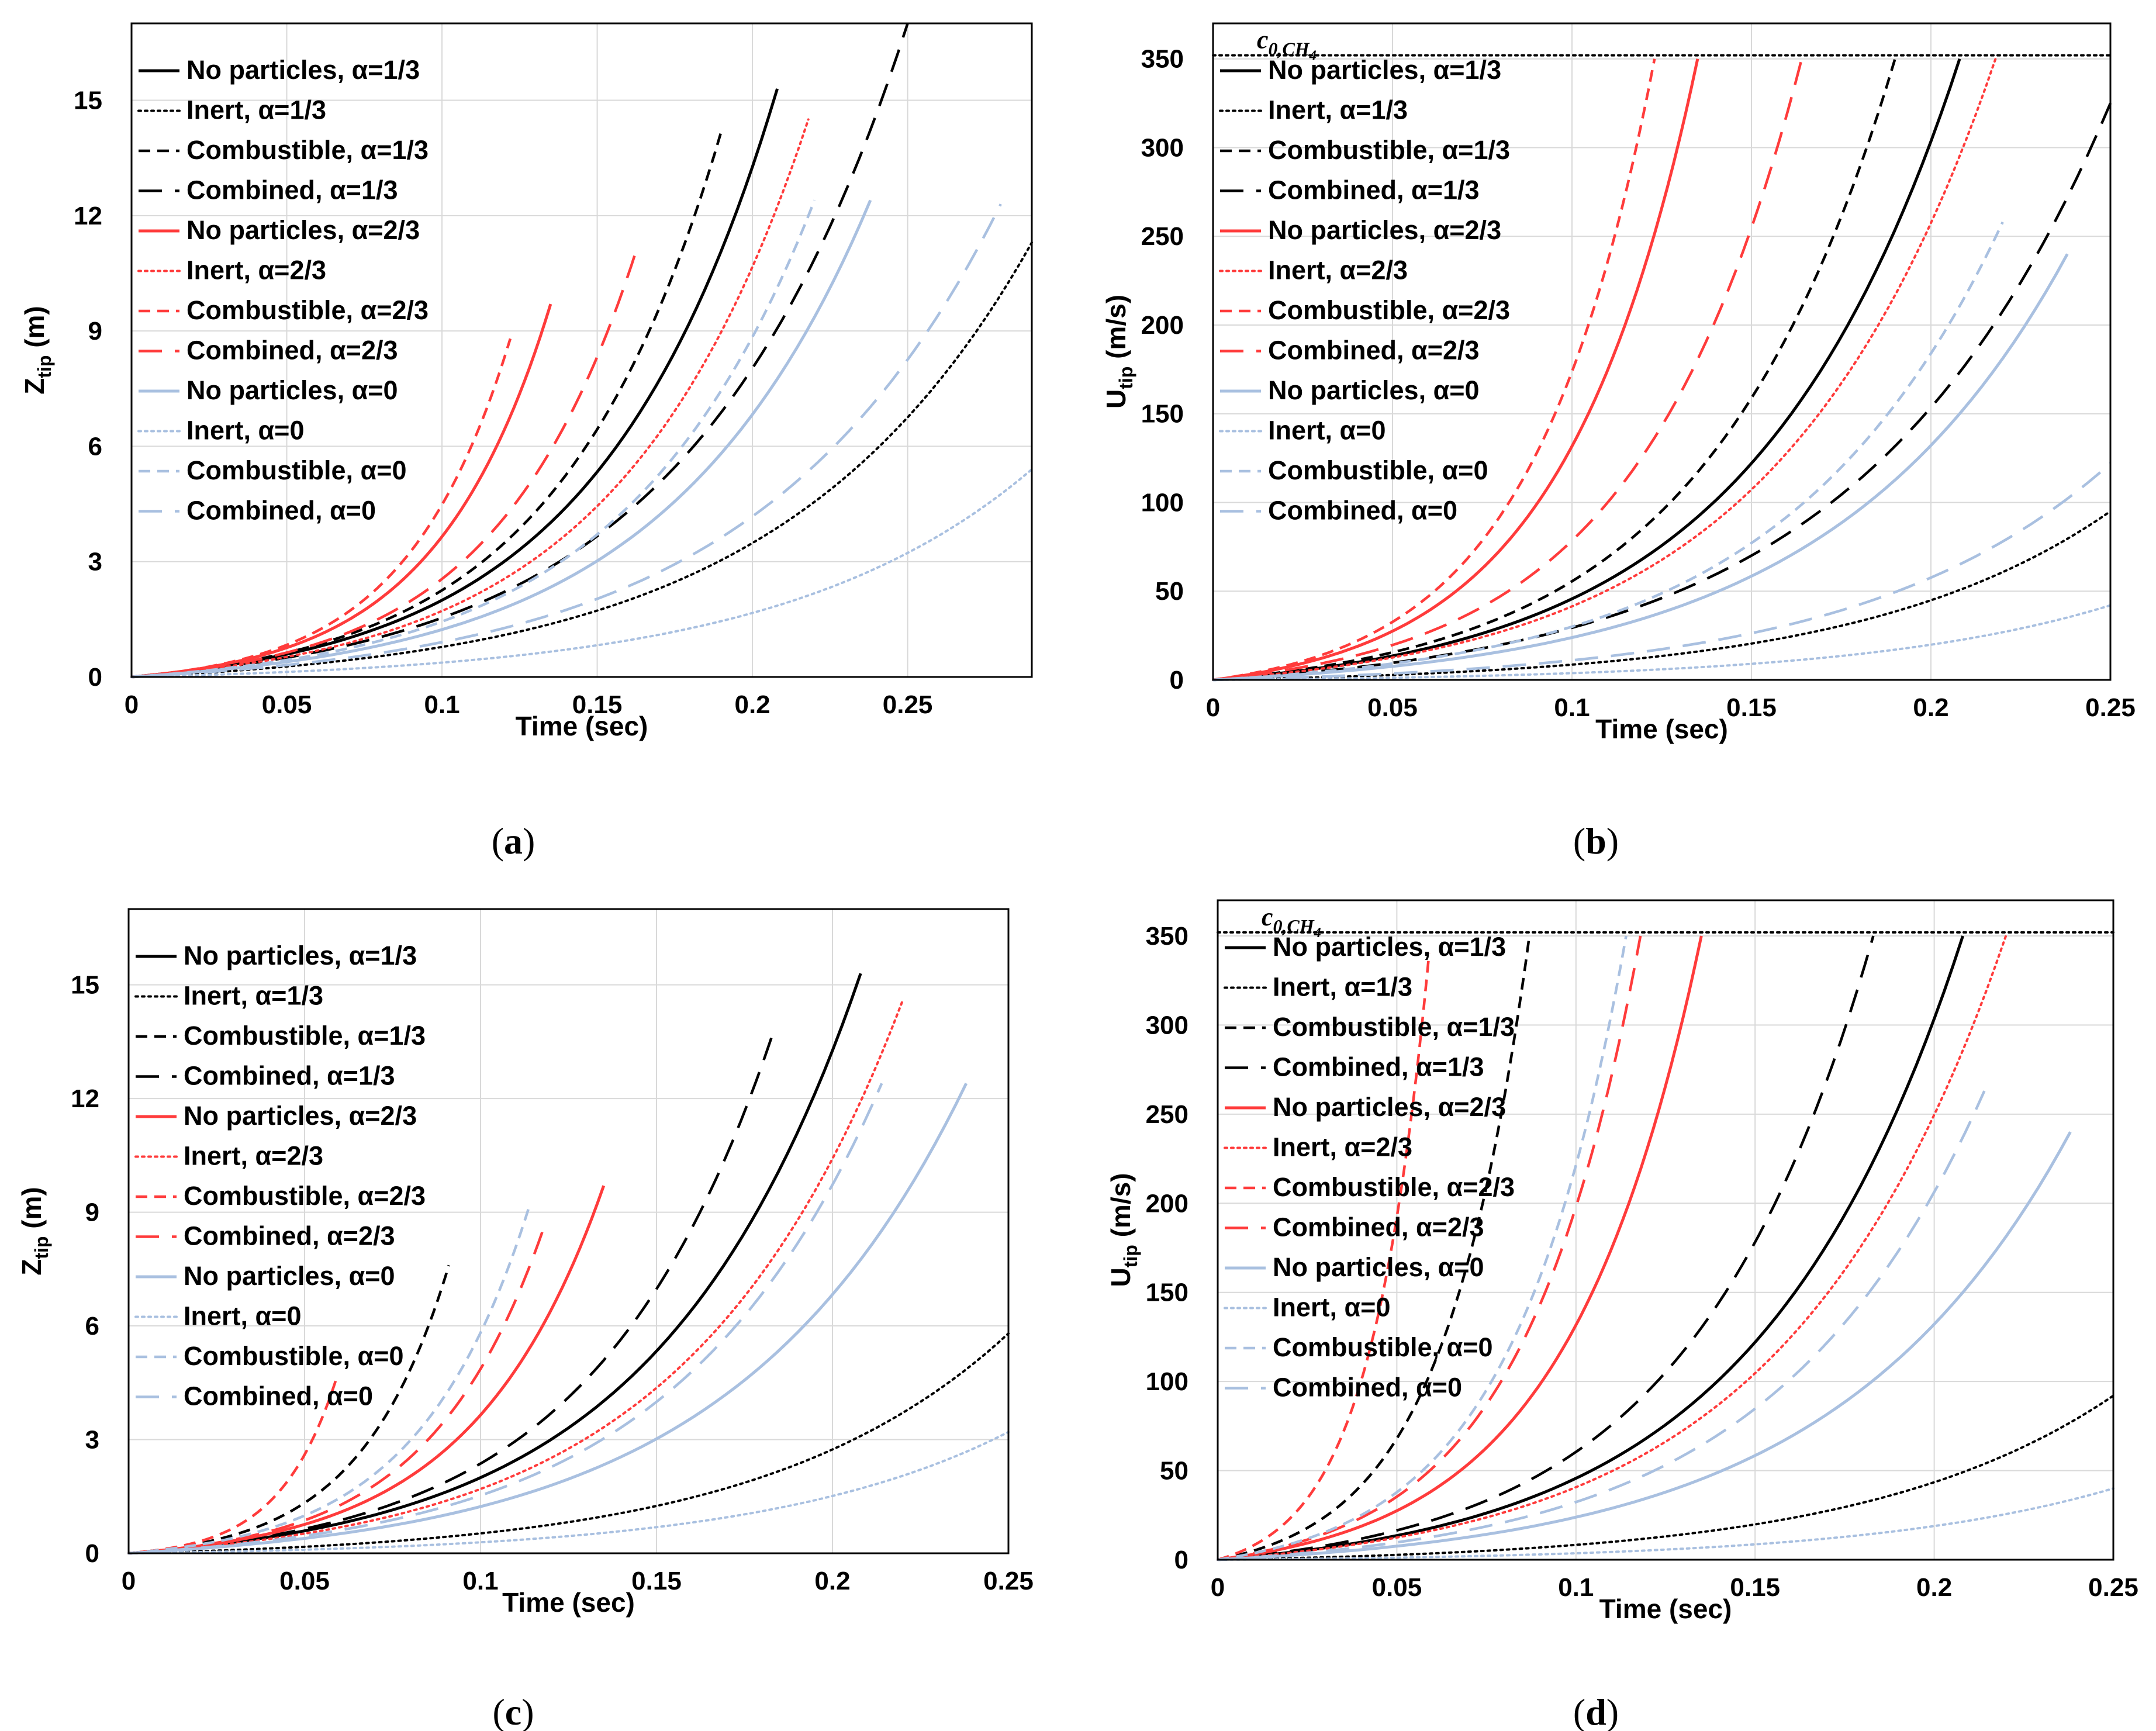  I want to click on y-tick-label: 12, so click(85, 1098).